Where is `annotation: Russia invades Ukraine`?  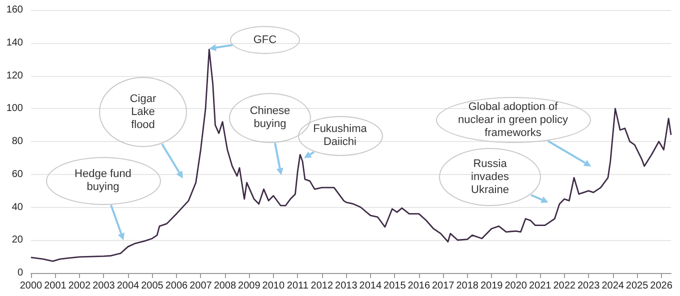
annotation: Russia invades Ukraine is located at coordinates (490, 177).